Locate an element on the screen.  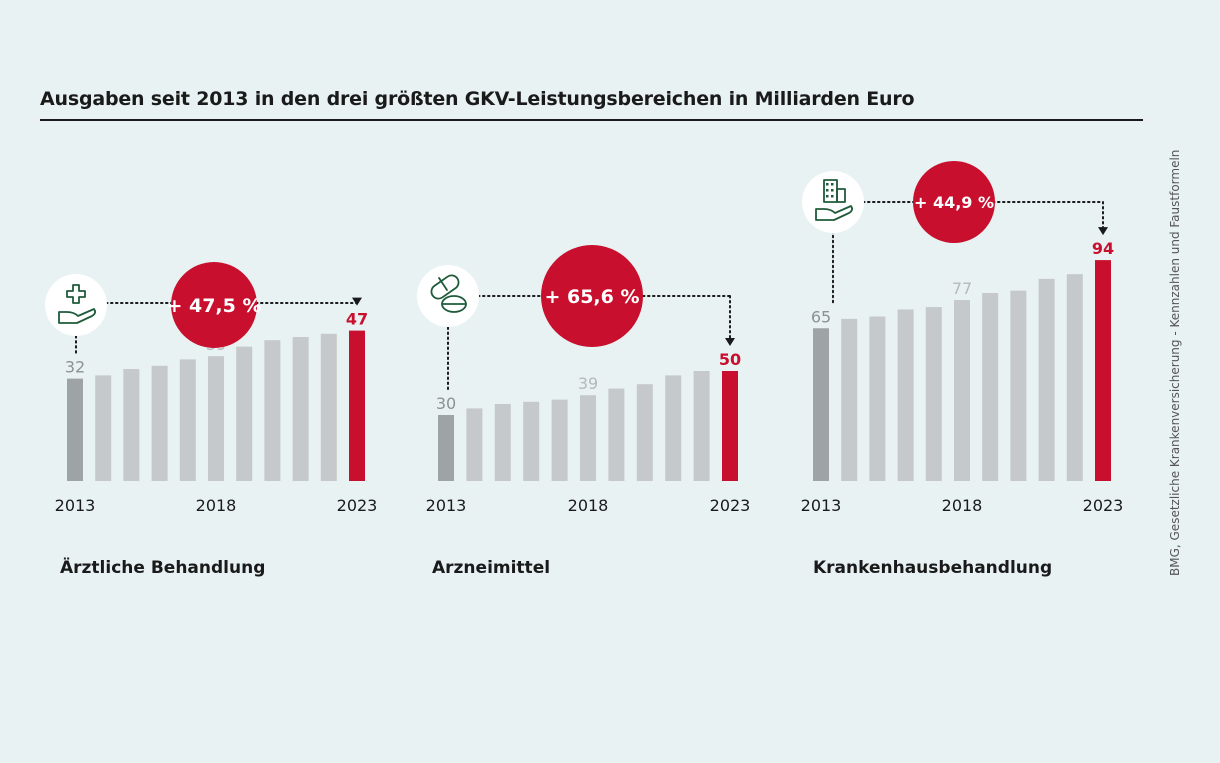
pill-capsule-icon is located at coordinates (448, 293).